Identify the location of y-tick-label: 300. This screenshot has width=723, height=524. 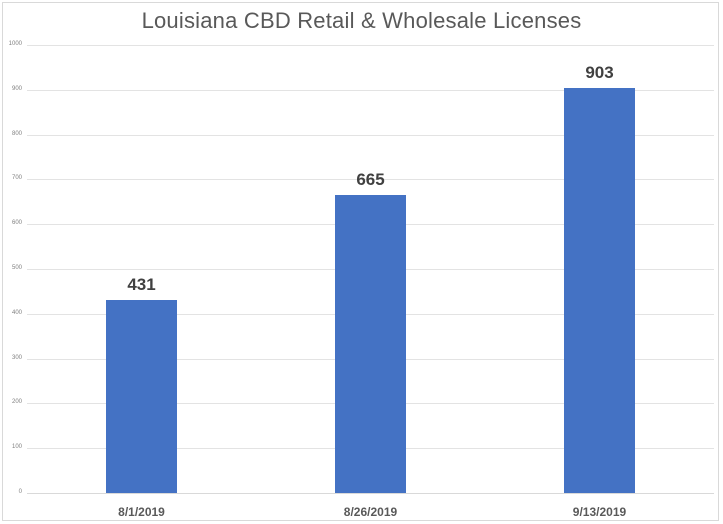
(16, 357).